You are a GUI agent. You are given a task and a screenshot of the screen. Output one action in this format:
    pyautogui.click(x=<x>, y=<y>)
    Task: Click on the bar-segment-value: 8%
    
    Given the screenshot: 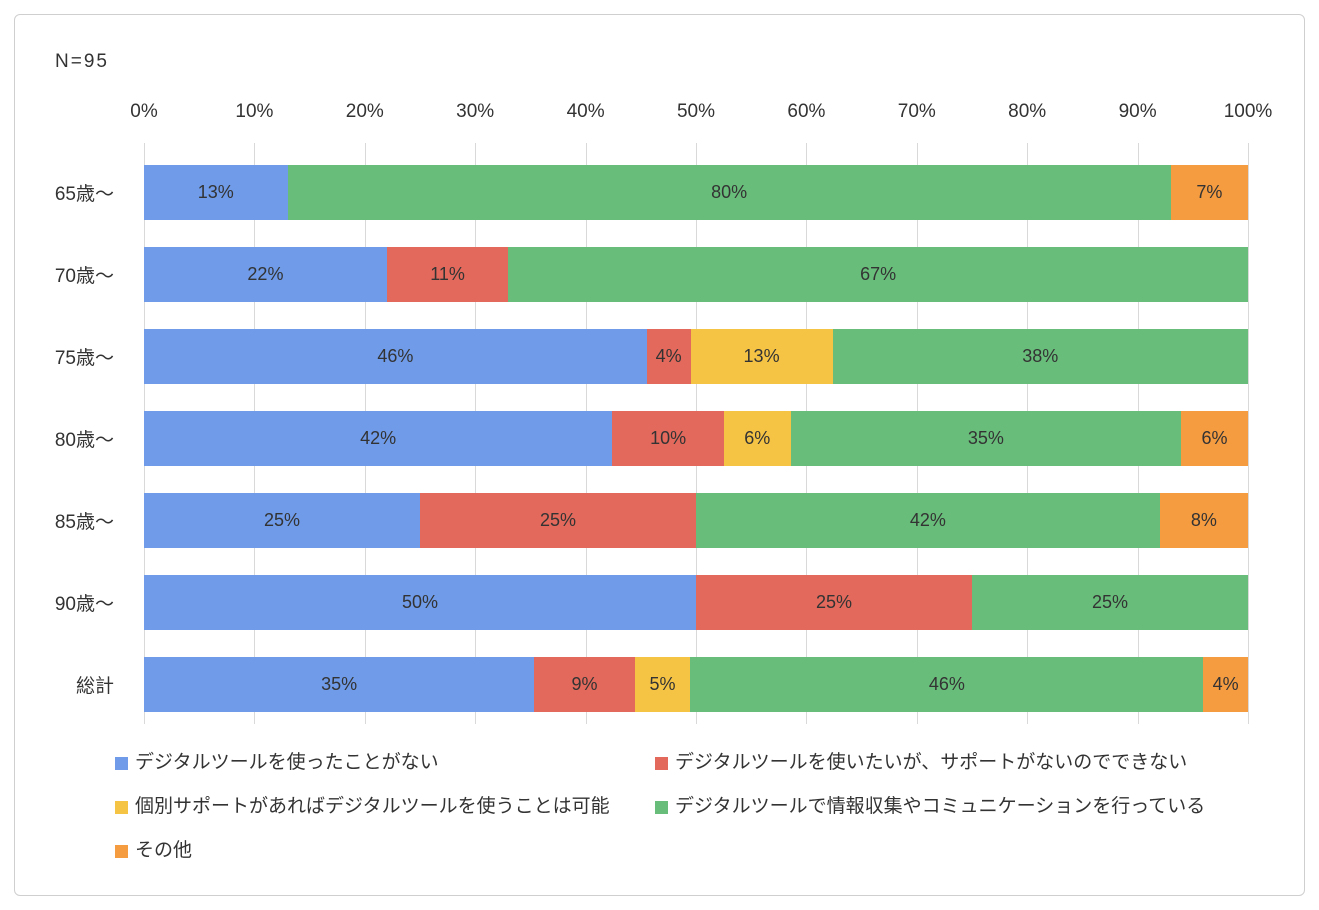 What is the action you would take?
    pyautogui.click(x=1203, y=520)
    